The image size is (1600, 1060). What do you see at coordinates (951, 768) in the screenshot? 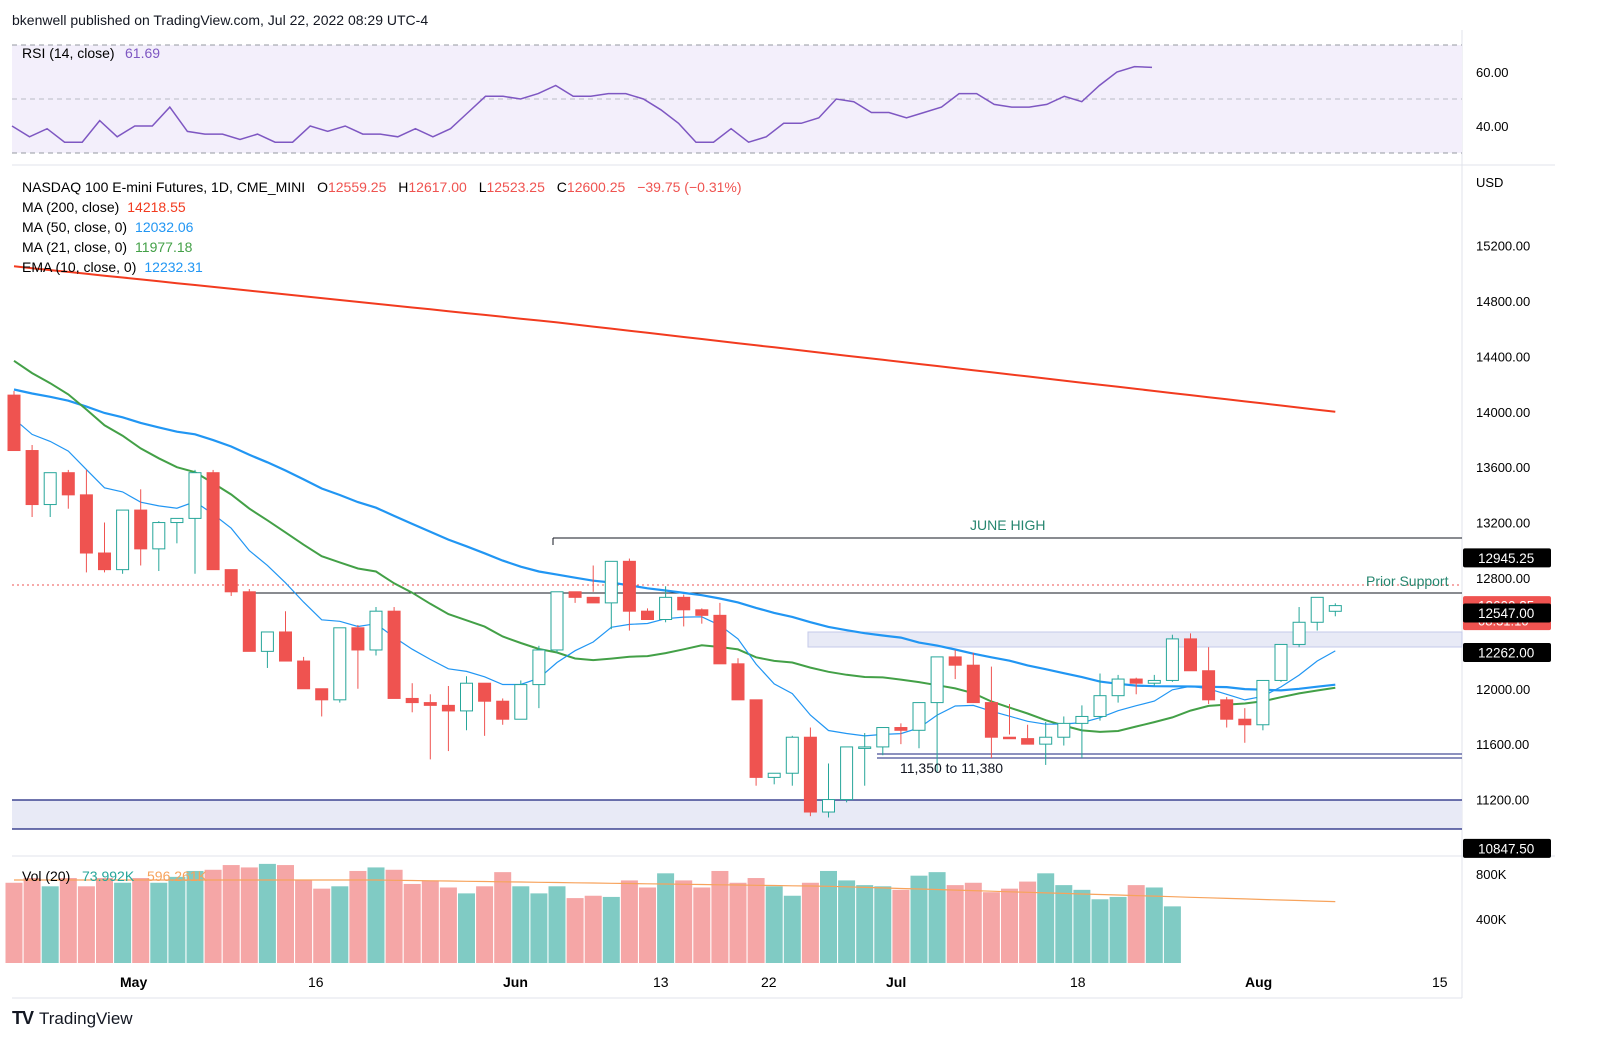
I see `range-label: 11,350 to 11,380` at bounding box center [951, 768].